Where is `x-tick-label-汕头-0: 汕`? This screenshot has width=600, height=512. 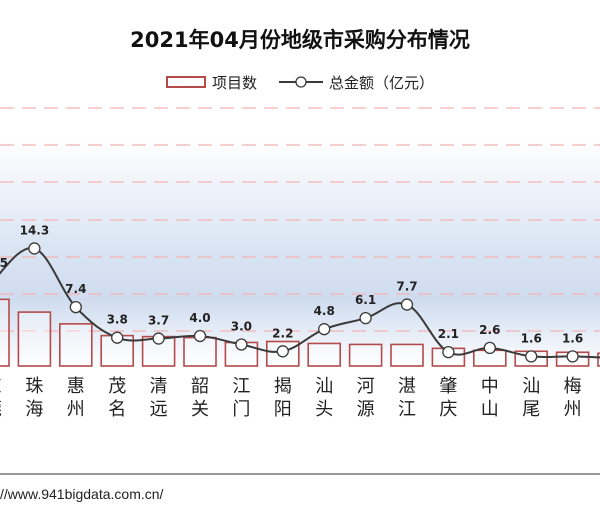 x-tick-label-汕头-0: 汕 is located at coordinates (324, 386).